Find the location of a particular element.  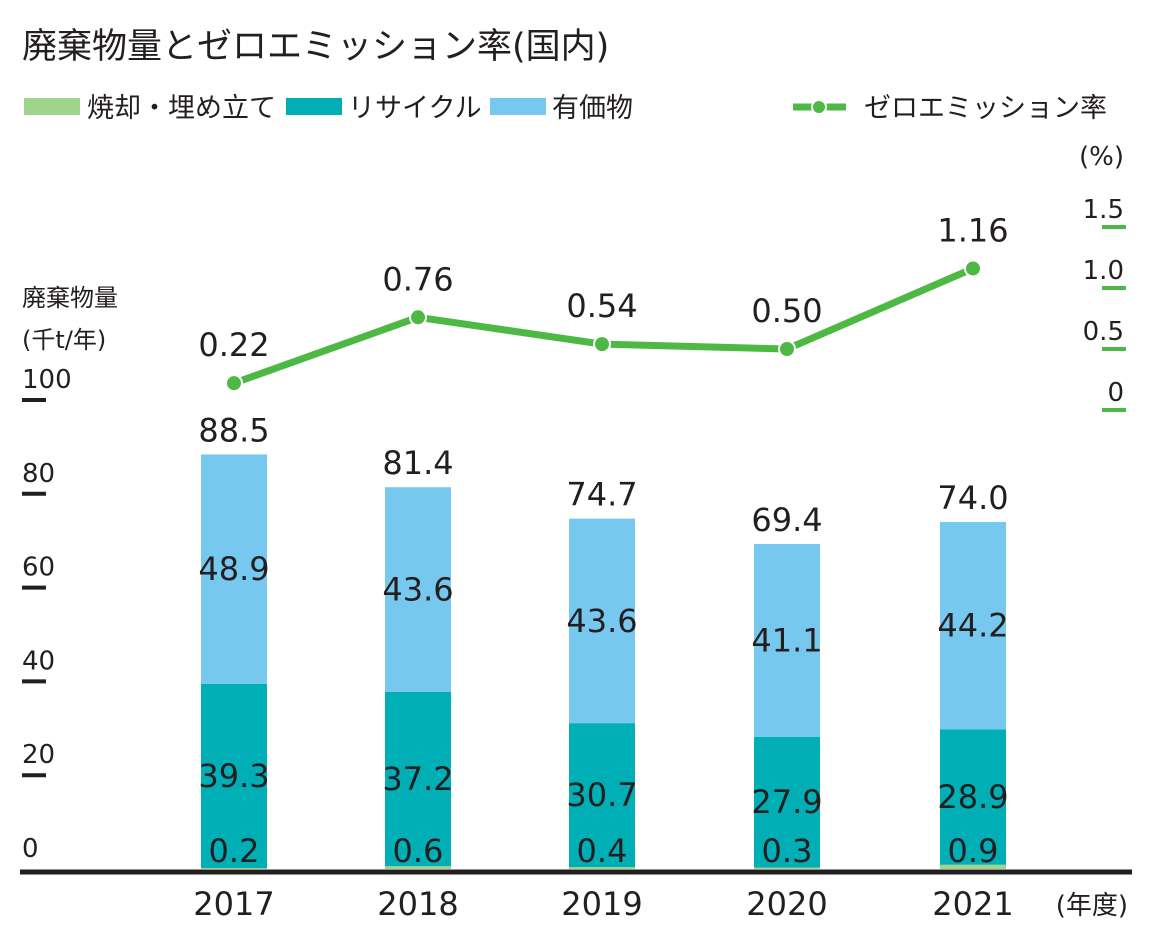

zero-emission-line: 0.22 0.76 0.54 0.50 1.16 is located at coordinates (603, 302).